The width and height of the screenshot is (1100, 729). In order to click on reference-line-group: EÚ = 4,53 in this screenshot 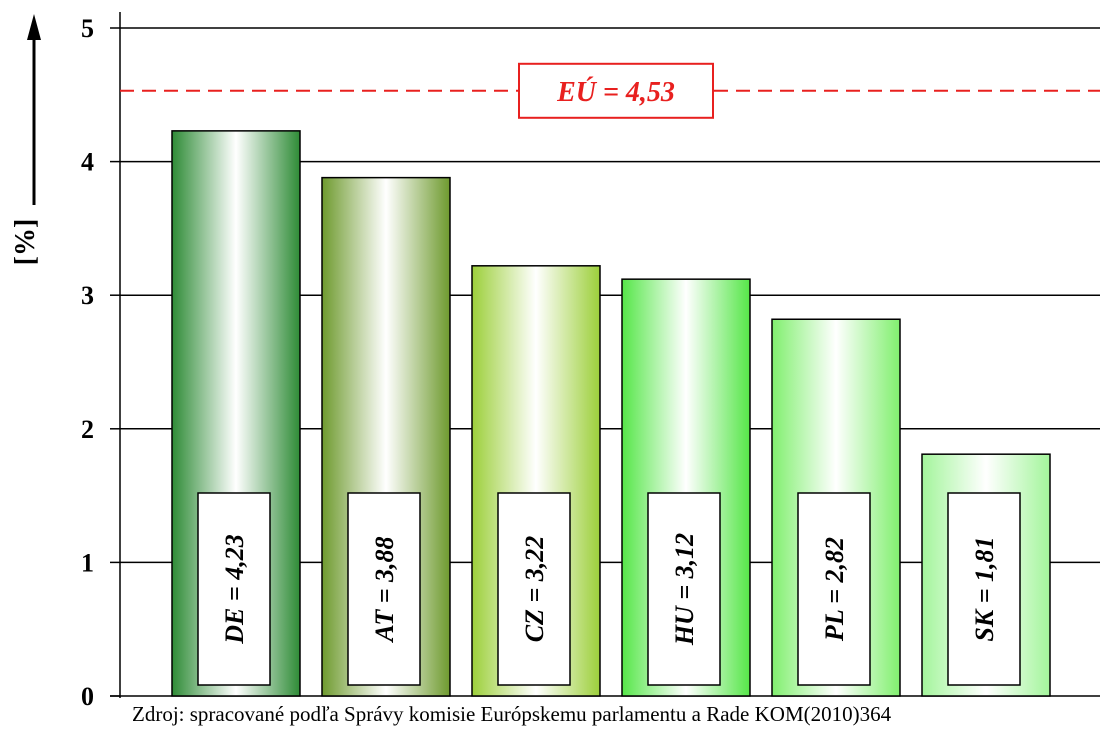, I will do `click(610, 90)`.